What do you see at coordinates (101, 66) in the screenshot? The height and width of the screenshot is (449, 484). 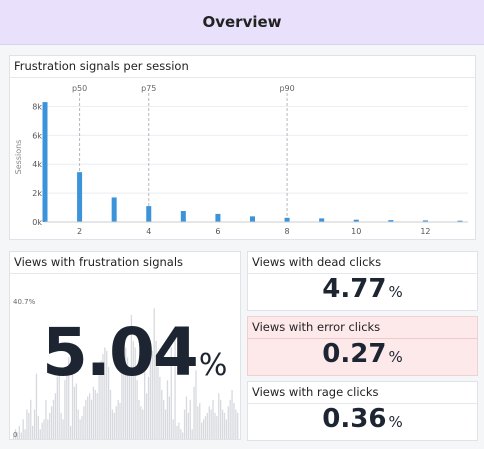 I see `panel-title: Frustration signals per session` at bounding box center [101, 66].